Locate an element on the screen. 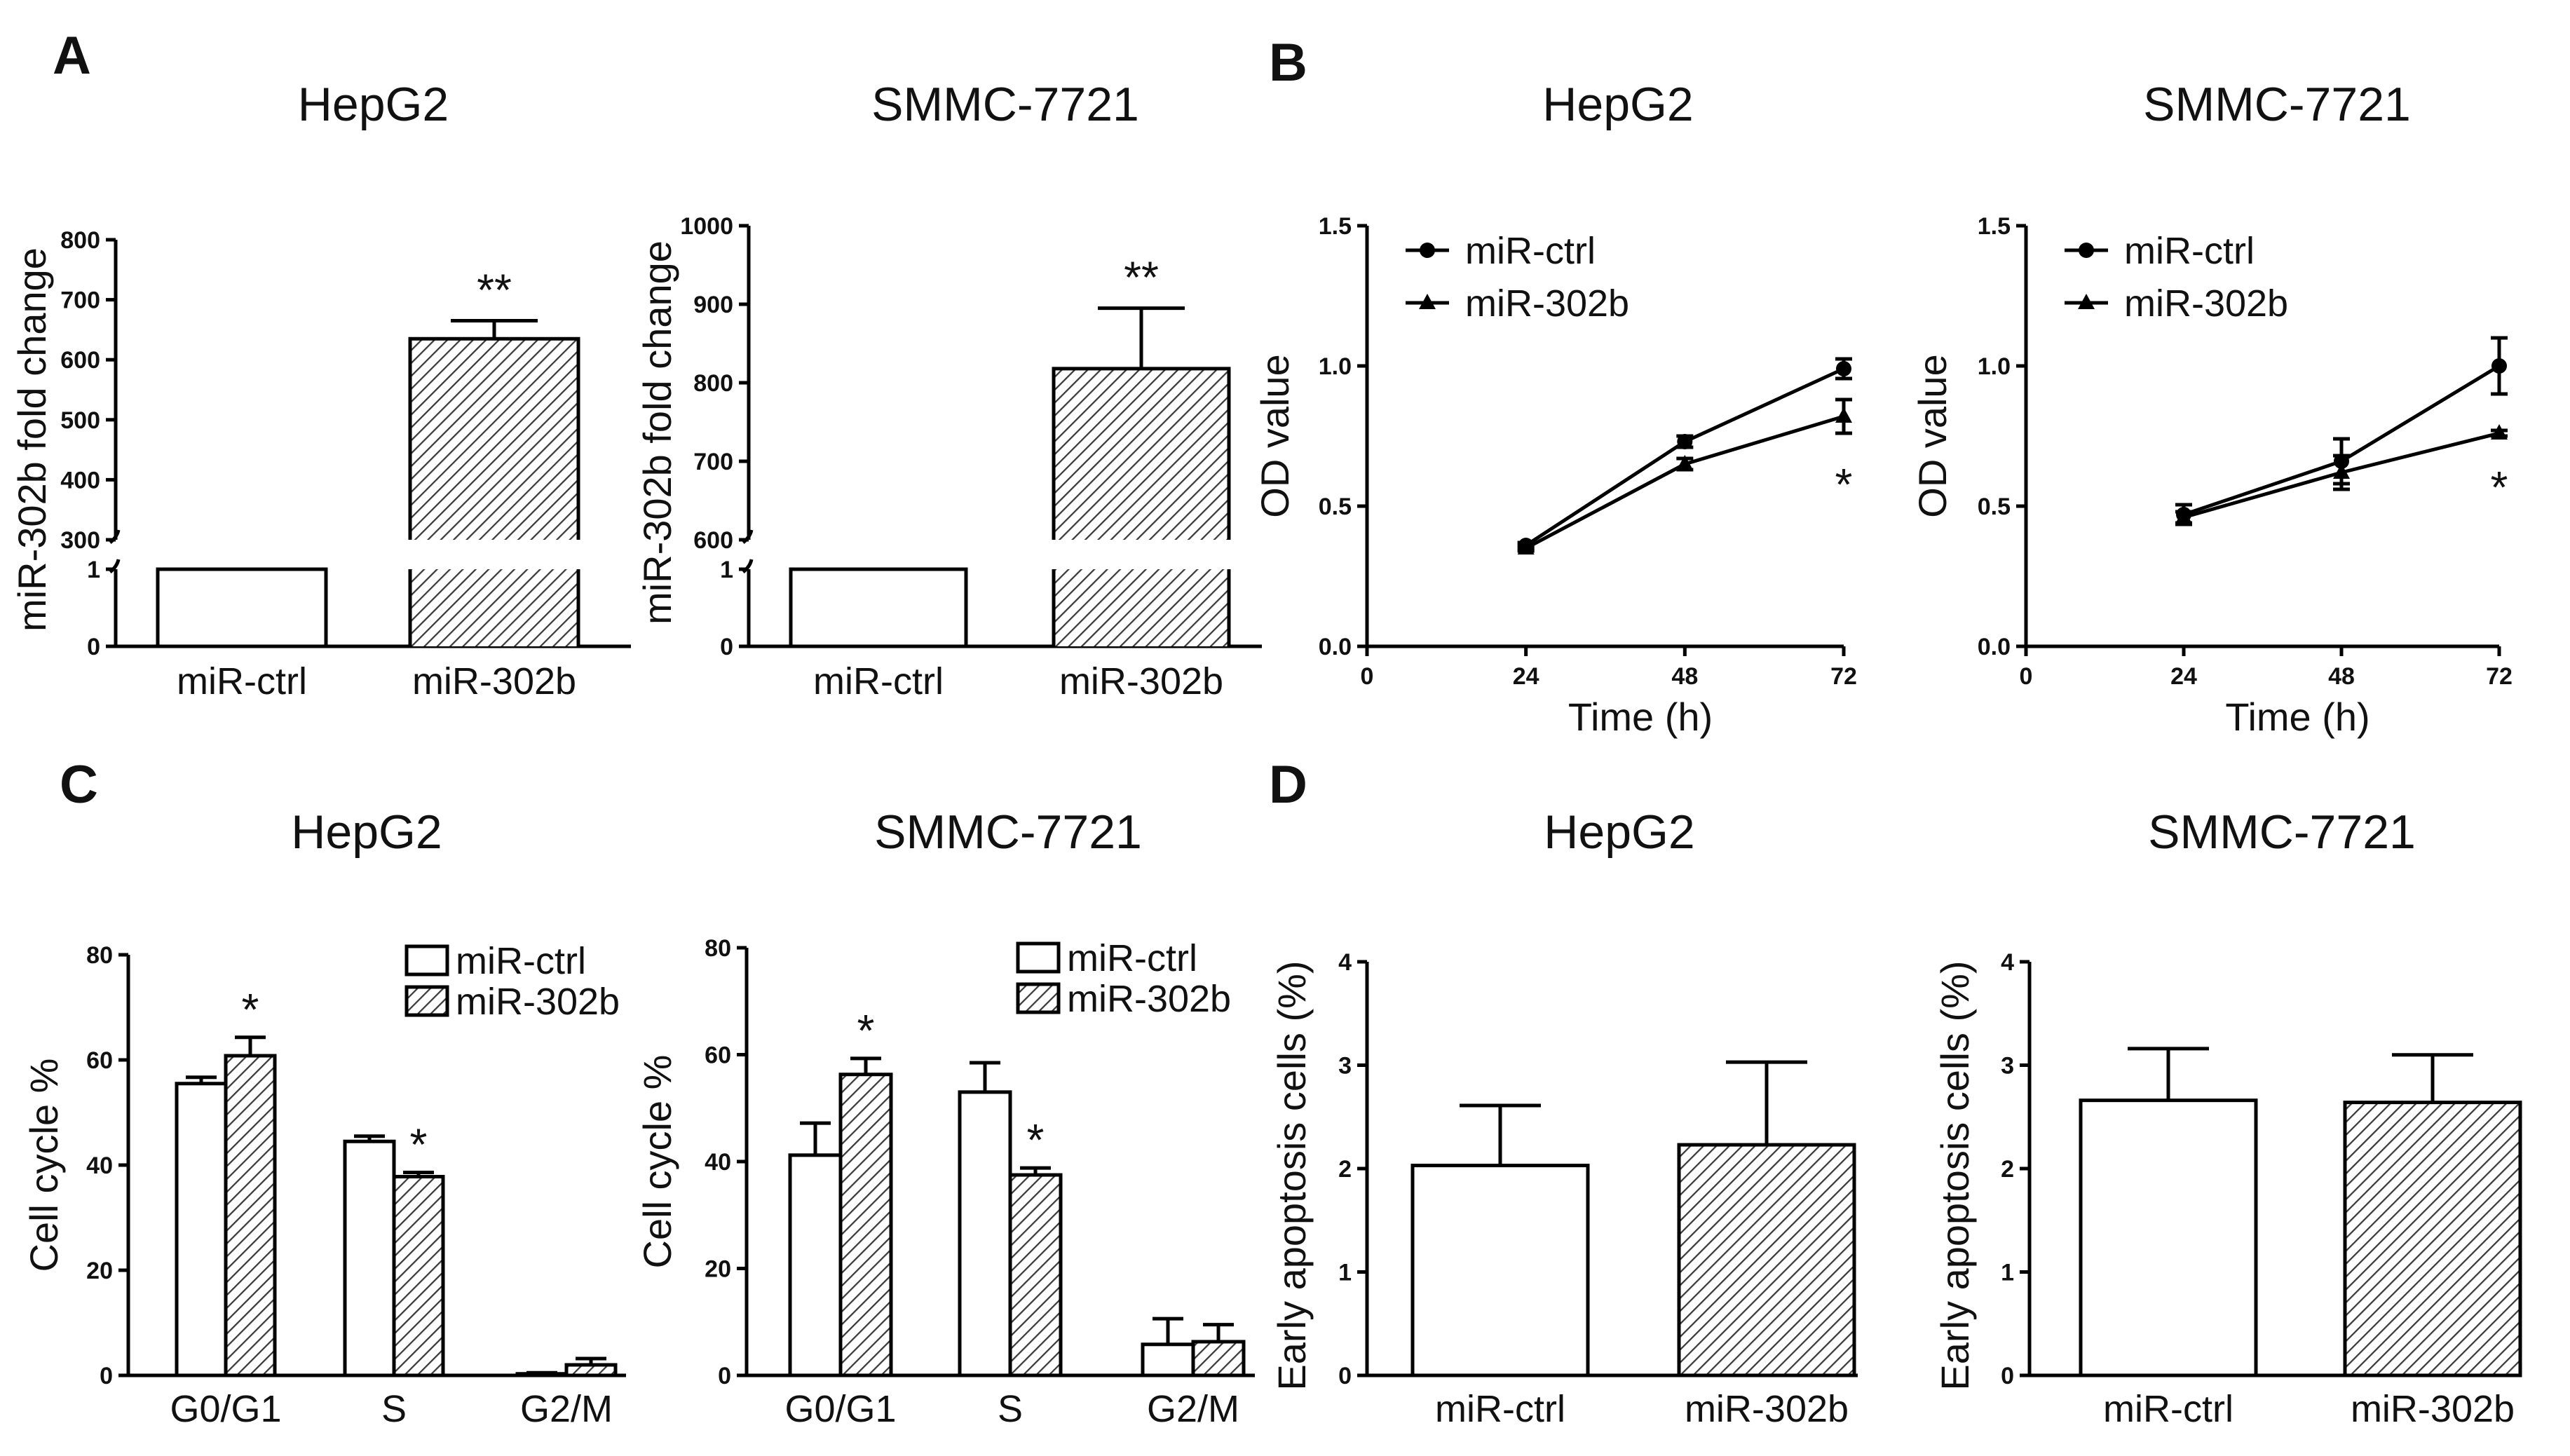 The width and height of the screenshot is (2570, 1456). a0-xcat-1: miR-302b is located at coordinates (494, 681).